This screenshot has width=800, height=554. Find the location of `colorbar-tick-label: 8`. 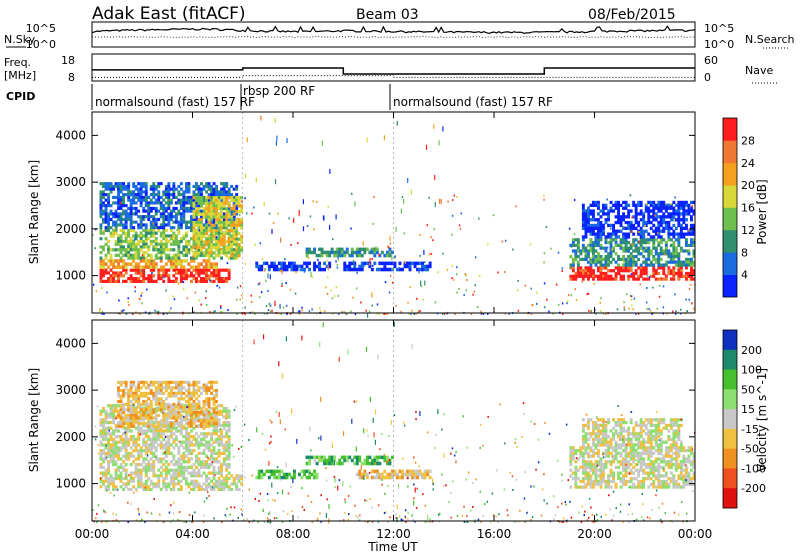

colorbar-tick-label: 8 is located at coordinates (744, 252).